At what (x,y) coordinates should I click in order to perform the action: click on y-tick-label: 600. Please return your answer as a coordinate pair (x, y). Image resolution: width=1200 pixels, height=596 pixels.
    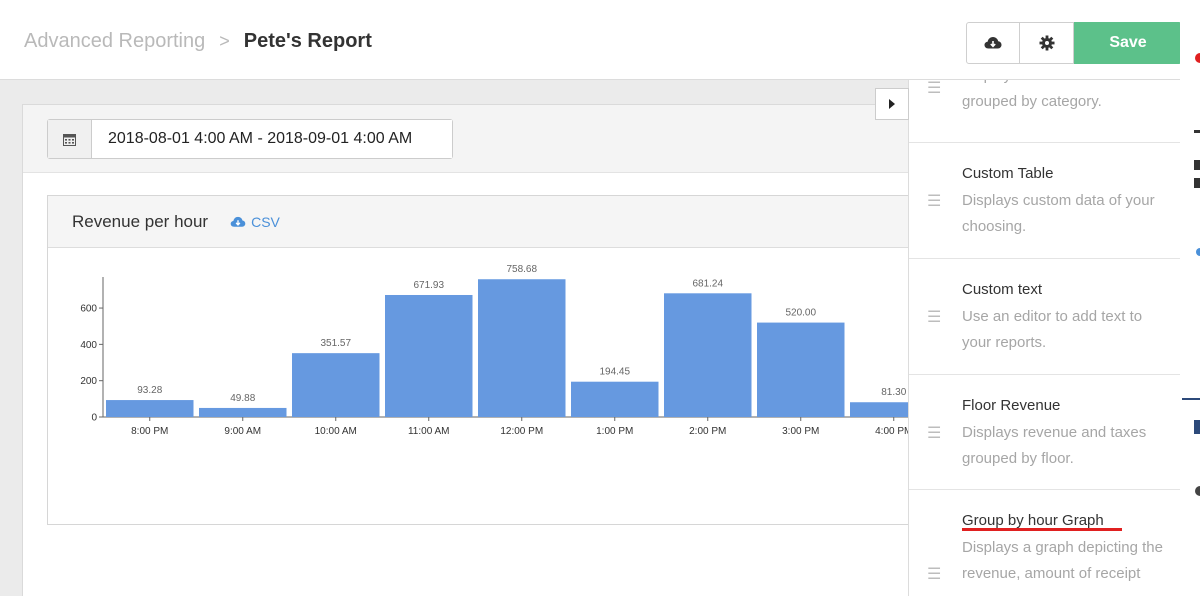
    Looking at the image, I should click on (88, 309).